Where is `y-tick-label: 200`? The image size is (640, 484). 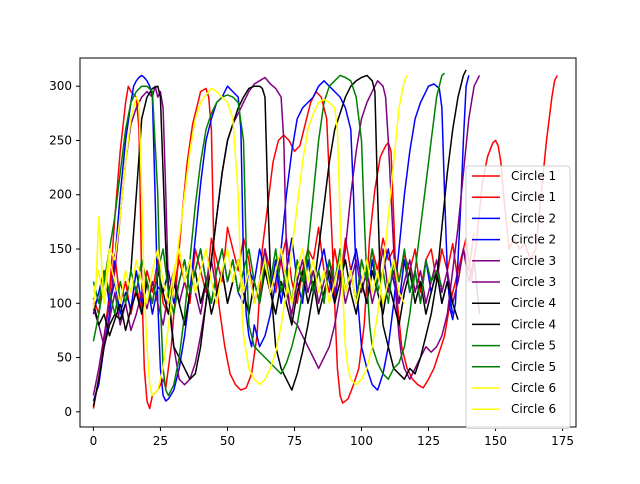 y-tick-label: 200 is located at coordinates (60, 195).